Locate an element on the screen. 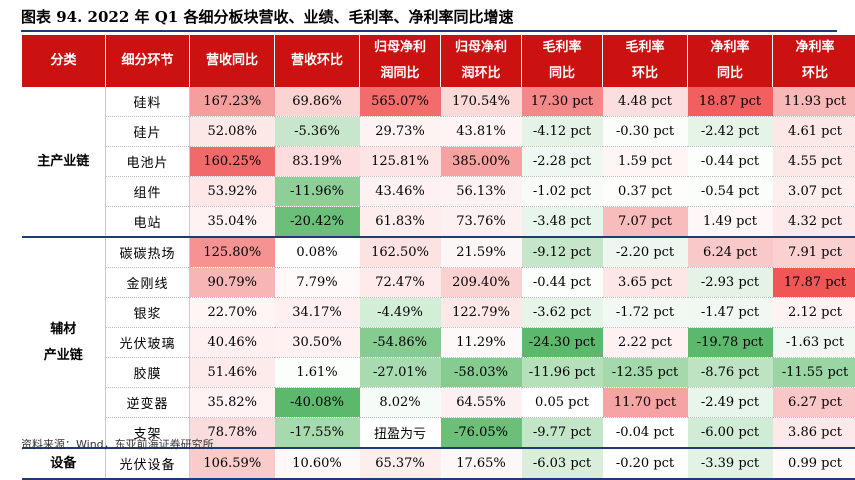  segment-name: 组件 is located at coordinates (148, 192).